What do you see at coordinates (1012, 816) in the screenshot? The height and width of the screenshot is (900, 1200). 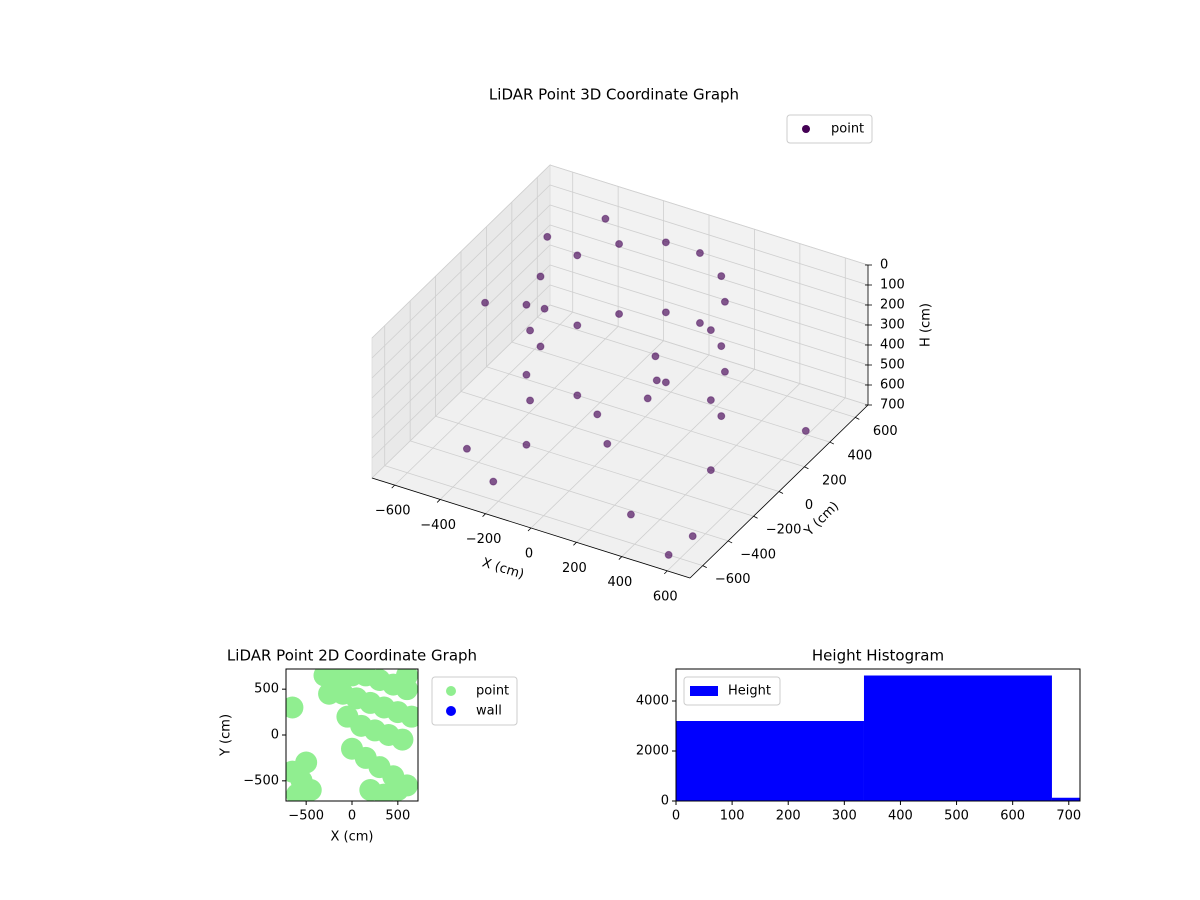 I see `x-tick-label: 600` at bounding box center [1012, 816].